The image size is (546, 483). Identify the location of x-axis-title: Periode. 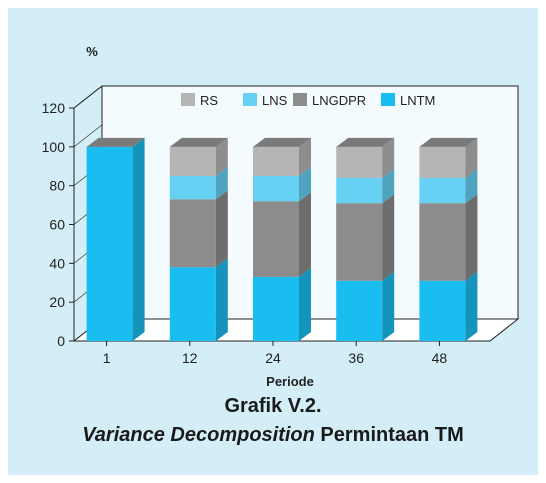
(290, 381).